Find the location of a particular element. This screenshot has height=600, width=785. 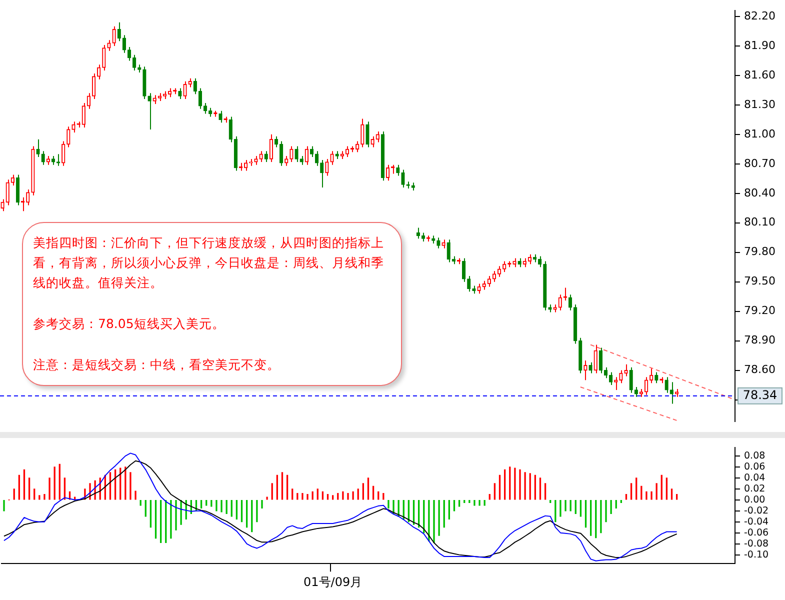

y-tick-label: 80.40 is located at coordinates (760, 193).